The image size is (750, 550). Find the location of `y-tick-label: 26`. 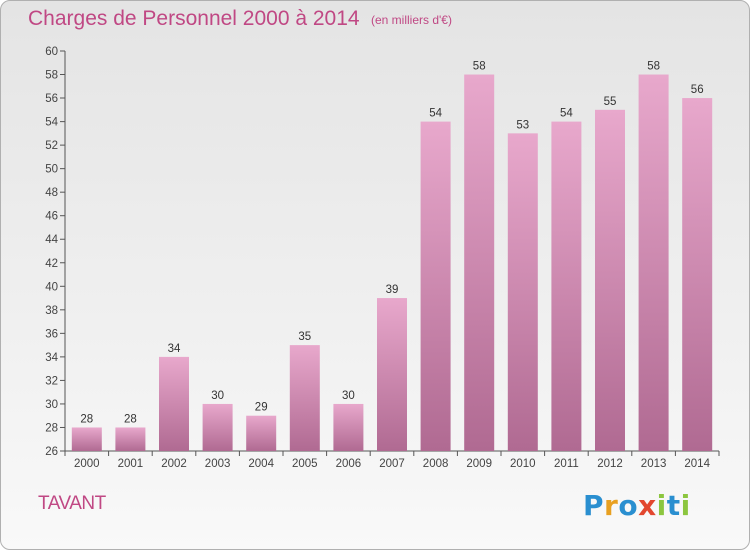

y-tick-label: 26 is located at coordinates (51, 452).